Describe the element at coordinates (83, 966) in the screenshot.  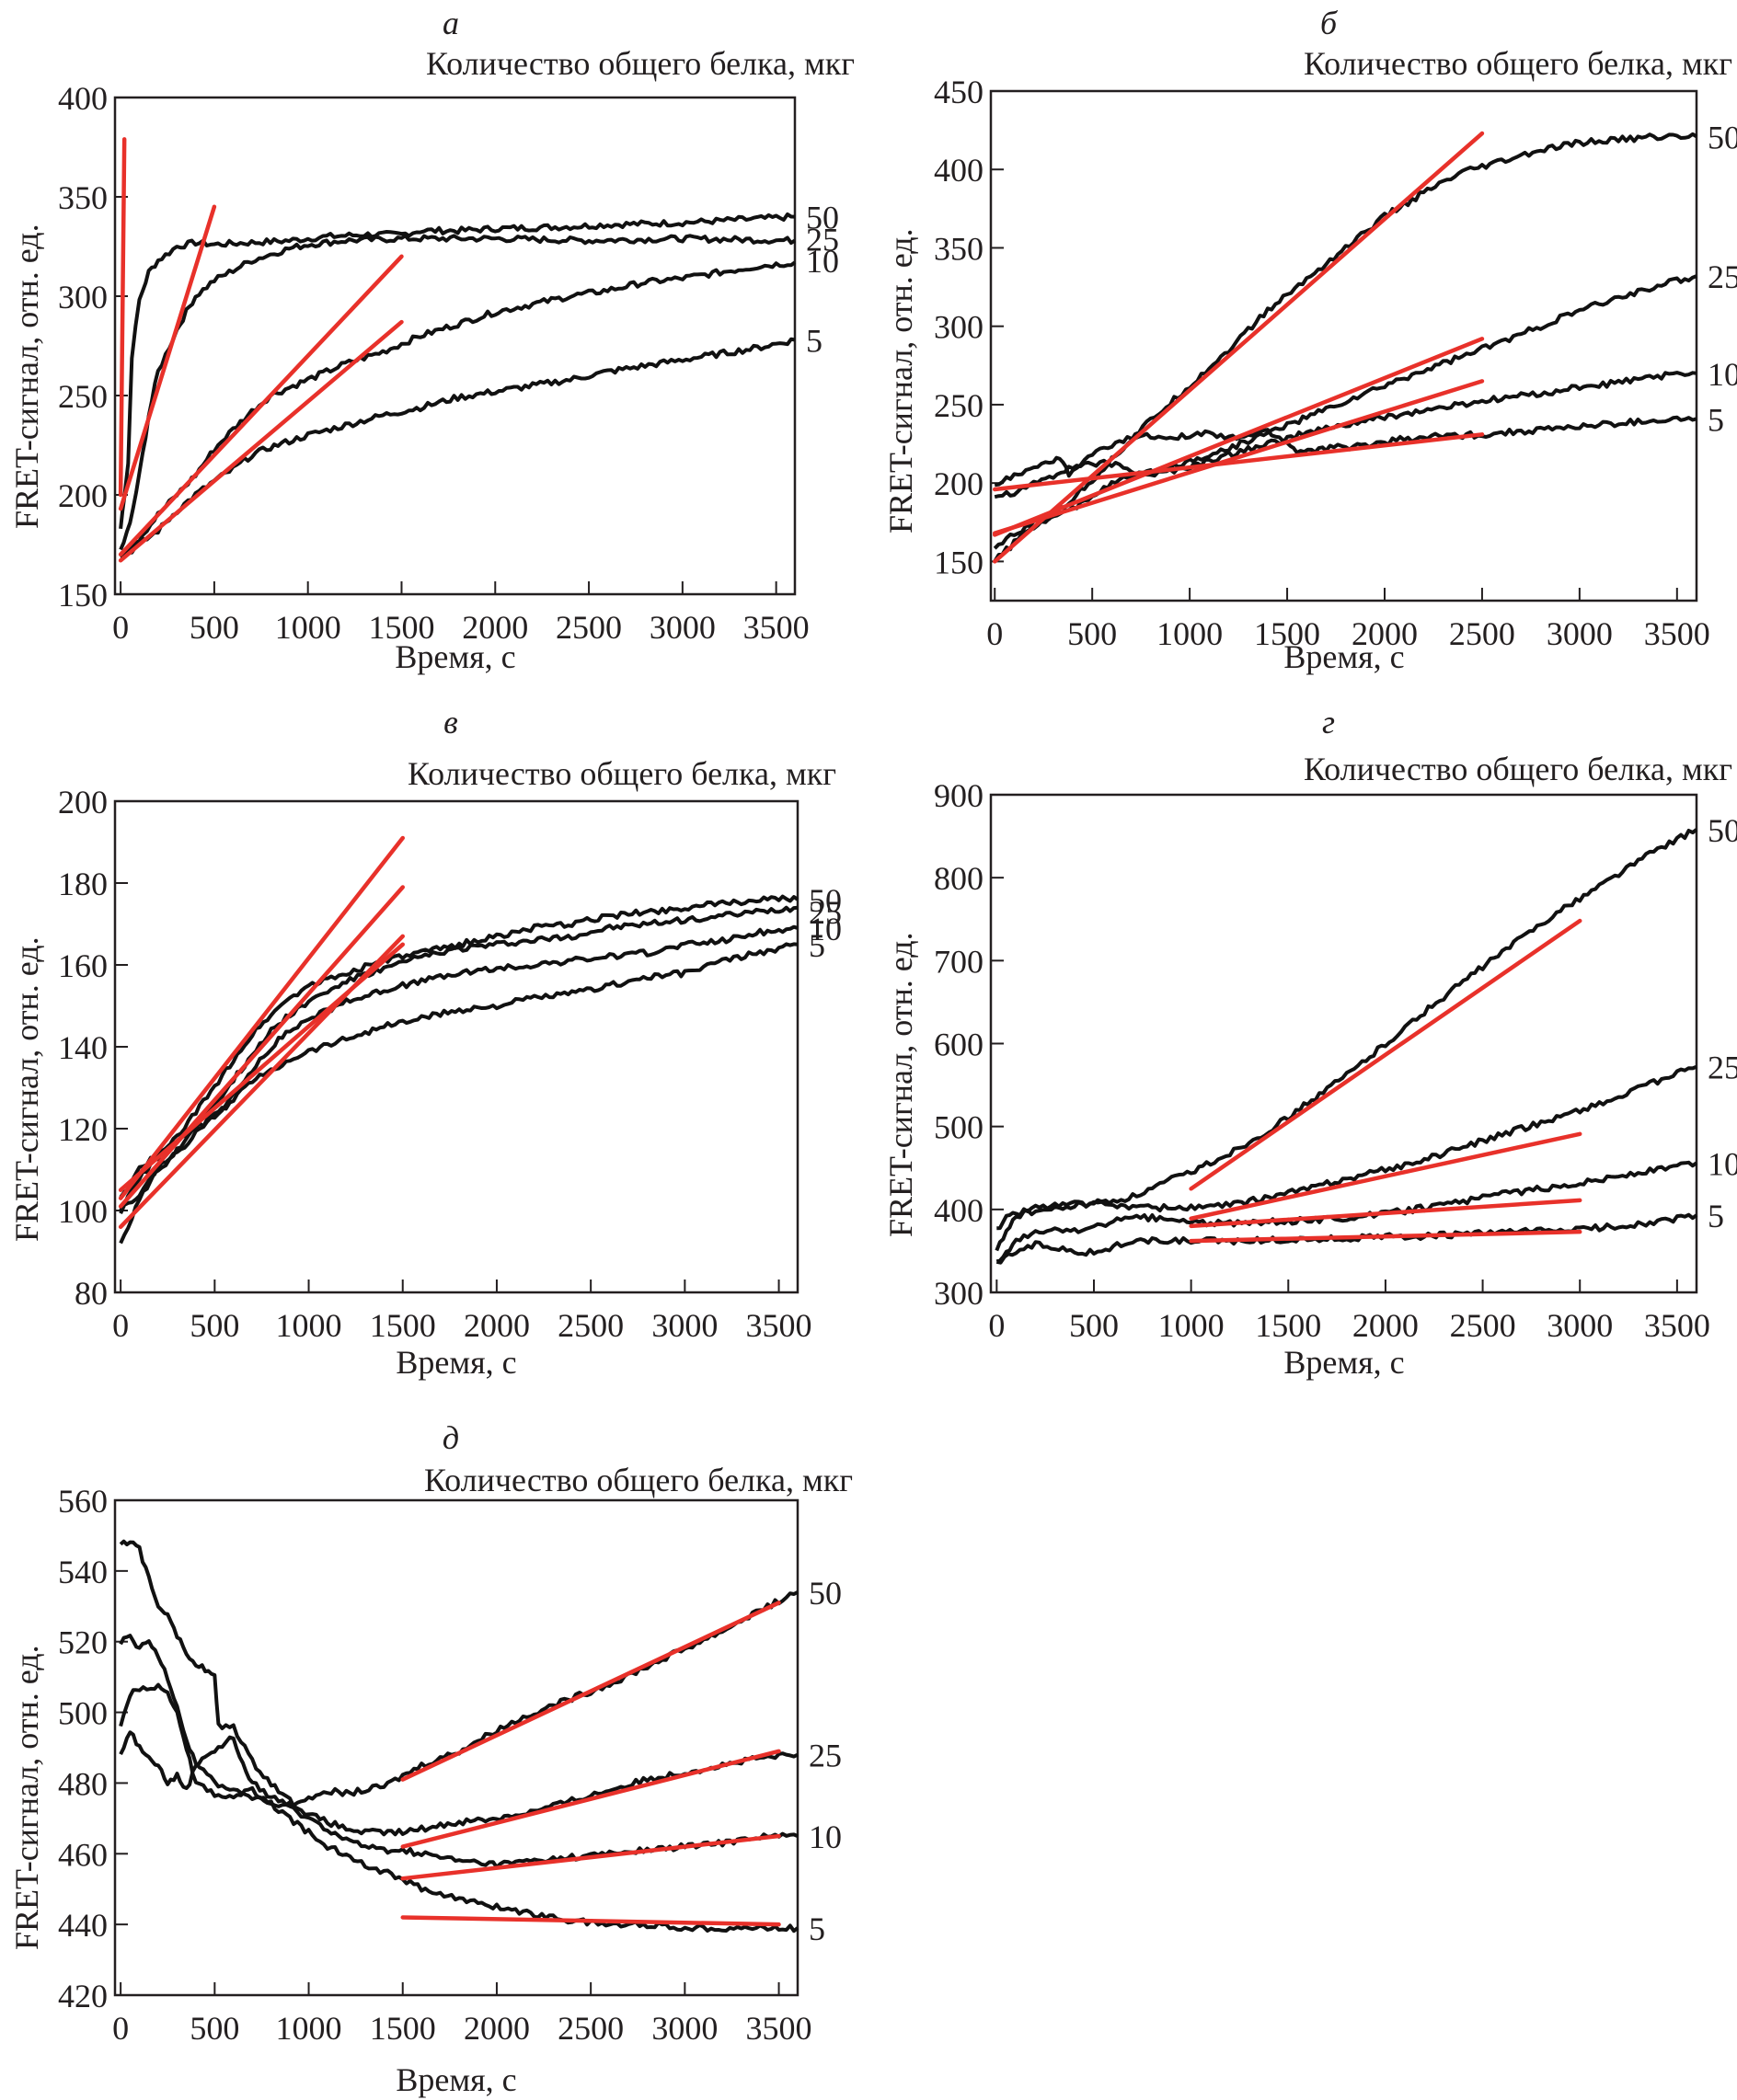
I see `y-tick-label: 160` at that location.